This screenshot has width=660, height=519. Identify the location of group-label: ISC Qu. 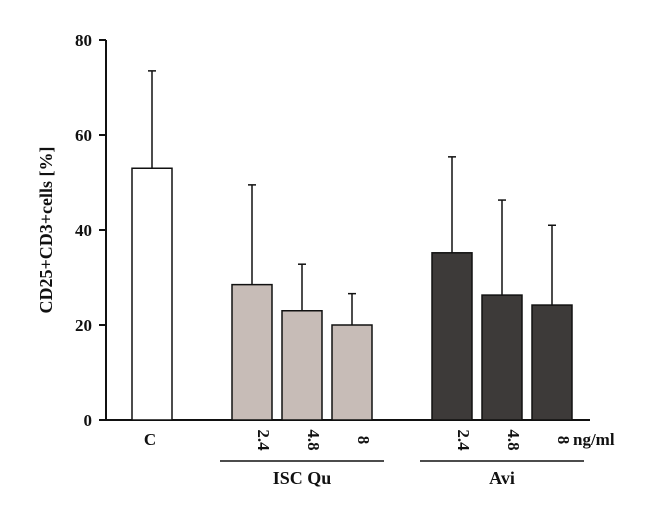
(302, 478).